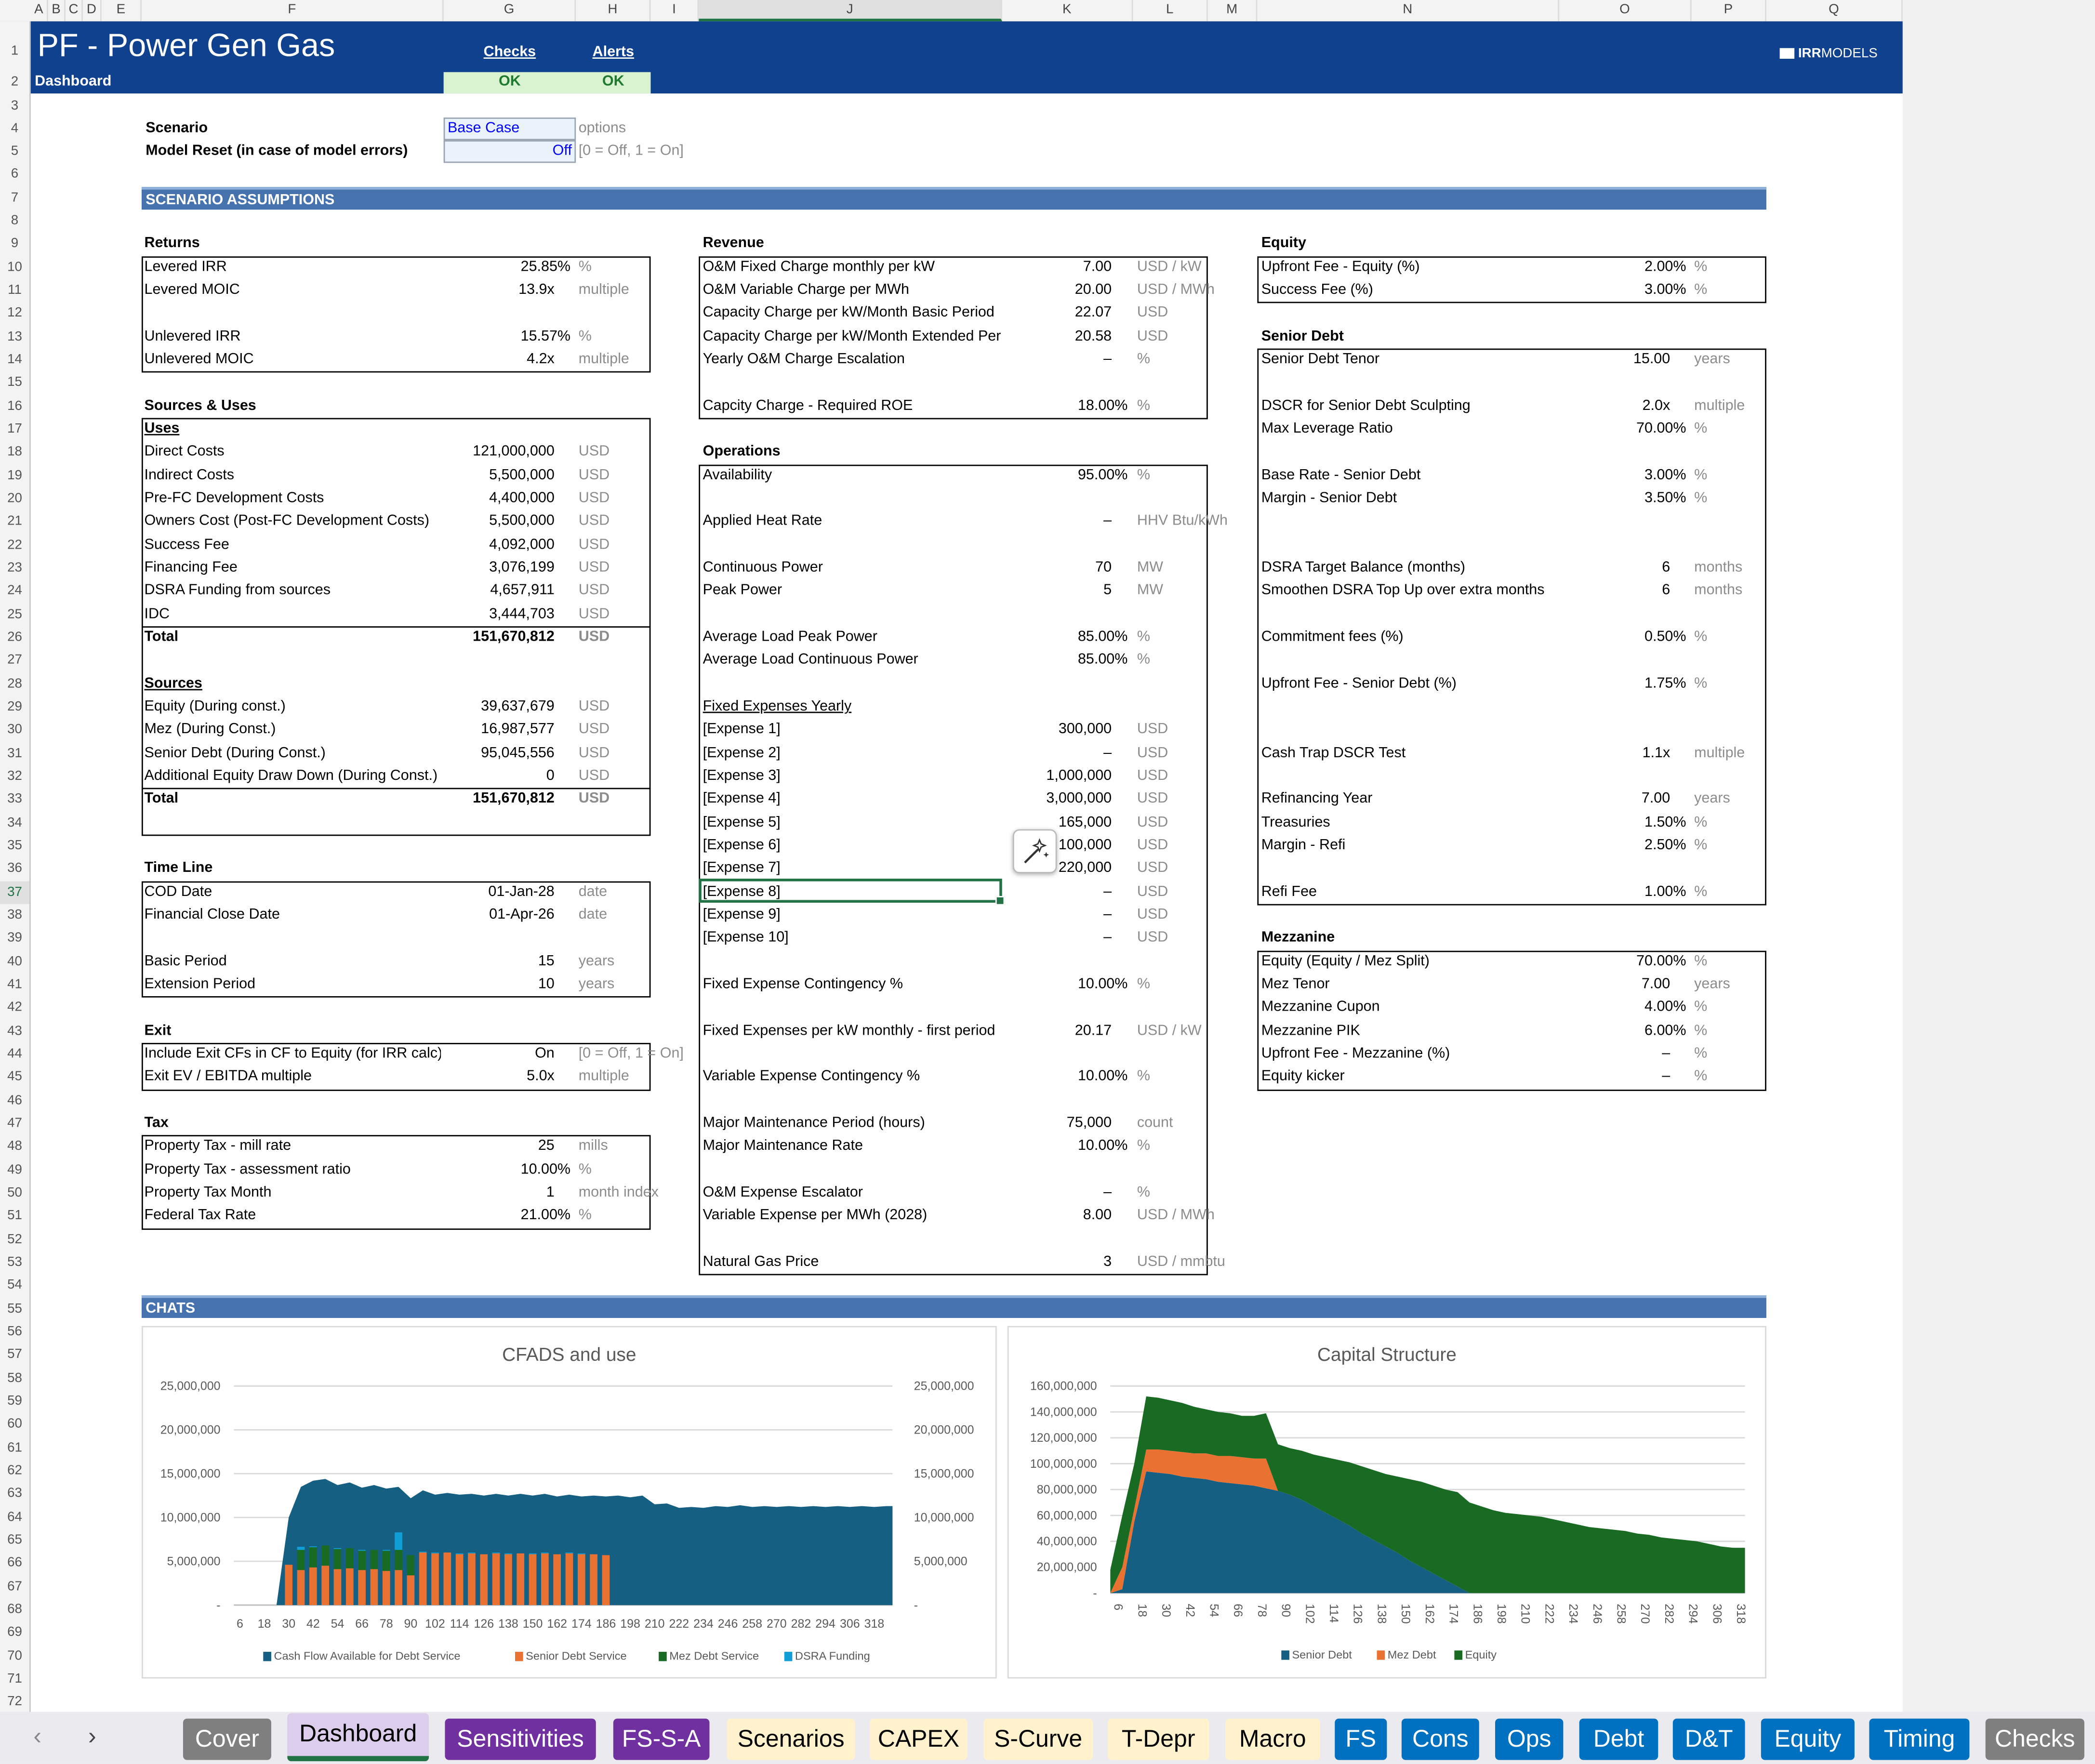  What do you see at coordinates (1665, 1007) in the screenshot?
I see `row-value-cell: 4.00%` at bounding box center [1665, 1007].